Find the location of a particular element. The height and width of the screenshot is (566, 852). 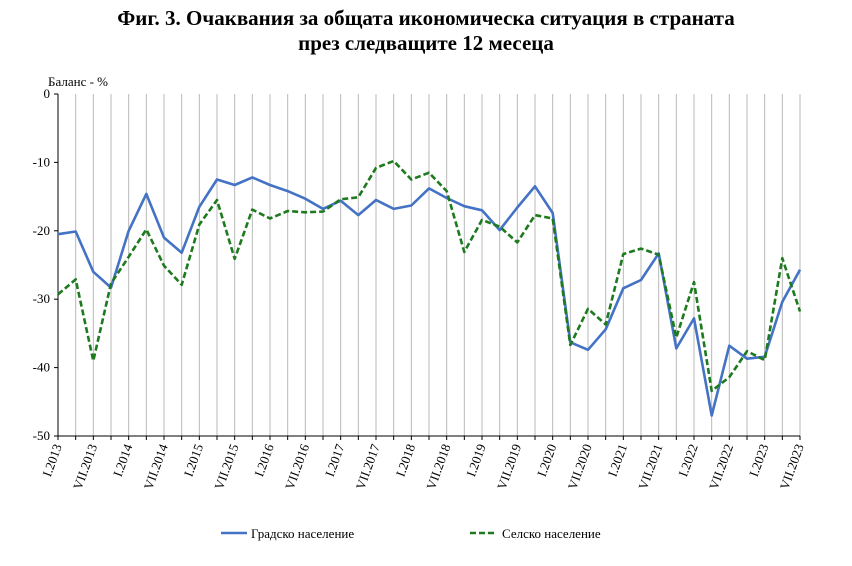

x-tick-label: VII.2019 is located at coordinates (509, 467).